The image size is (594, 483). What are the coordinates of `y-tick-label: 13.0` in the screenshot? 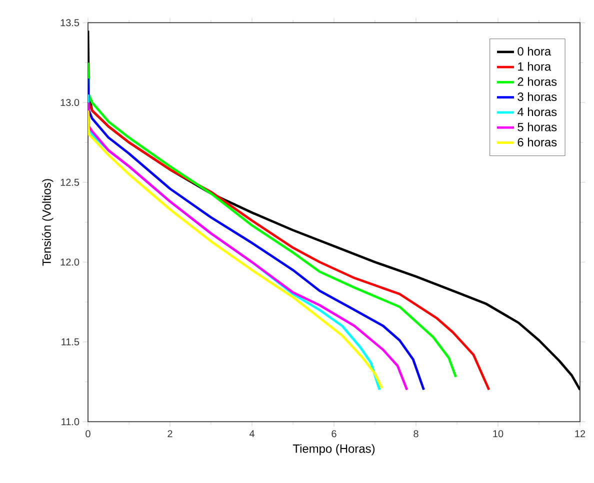 It's located at (70, 102).